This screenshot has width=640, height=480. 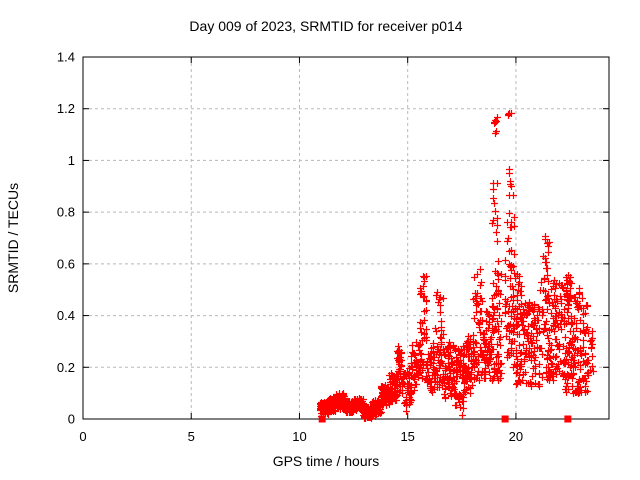 I want to click on y-axis-label: SRMTID / TECUs, so click(x=13, y=238).